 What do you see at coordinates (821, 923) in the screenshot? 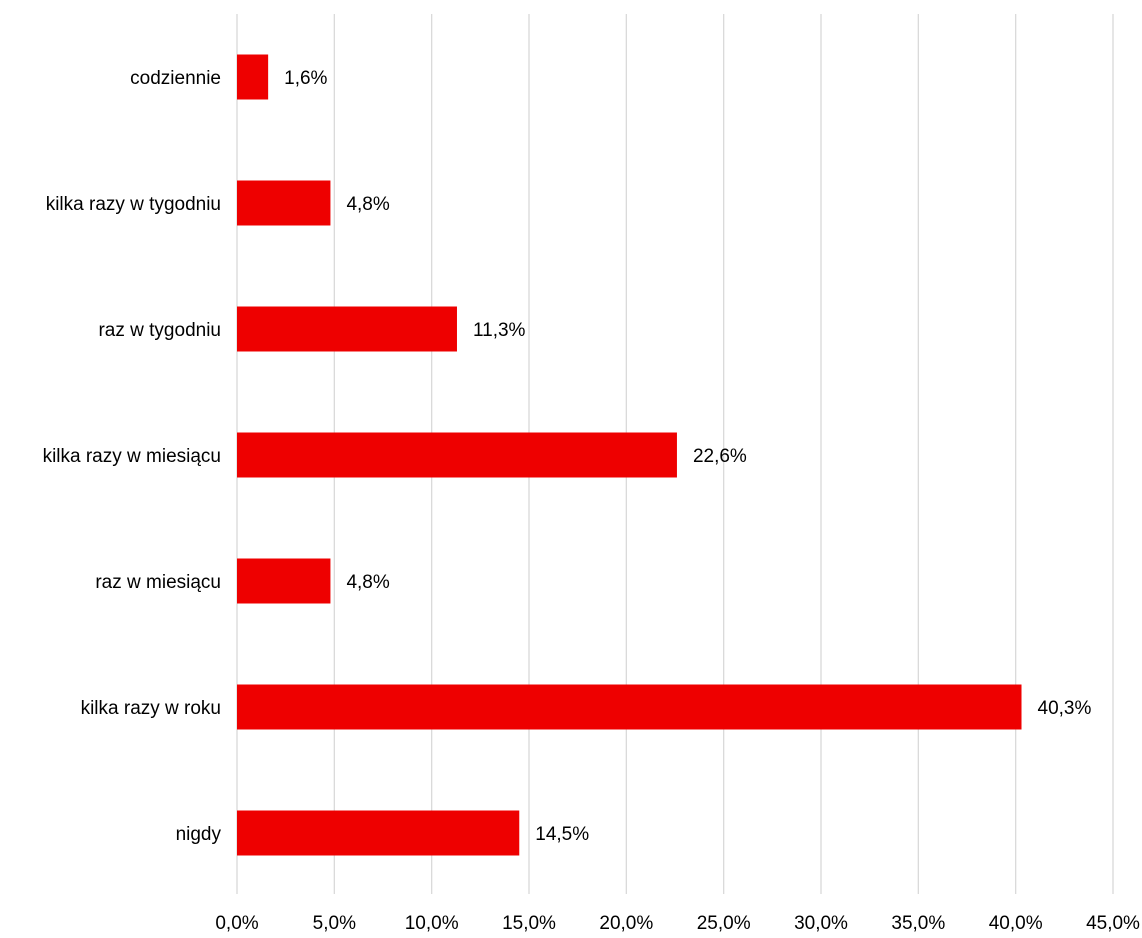
I see `x-tick-label: 30,0%` at bounding box center [821, 923].